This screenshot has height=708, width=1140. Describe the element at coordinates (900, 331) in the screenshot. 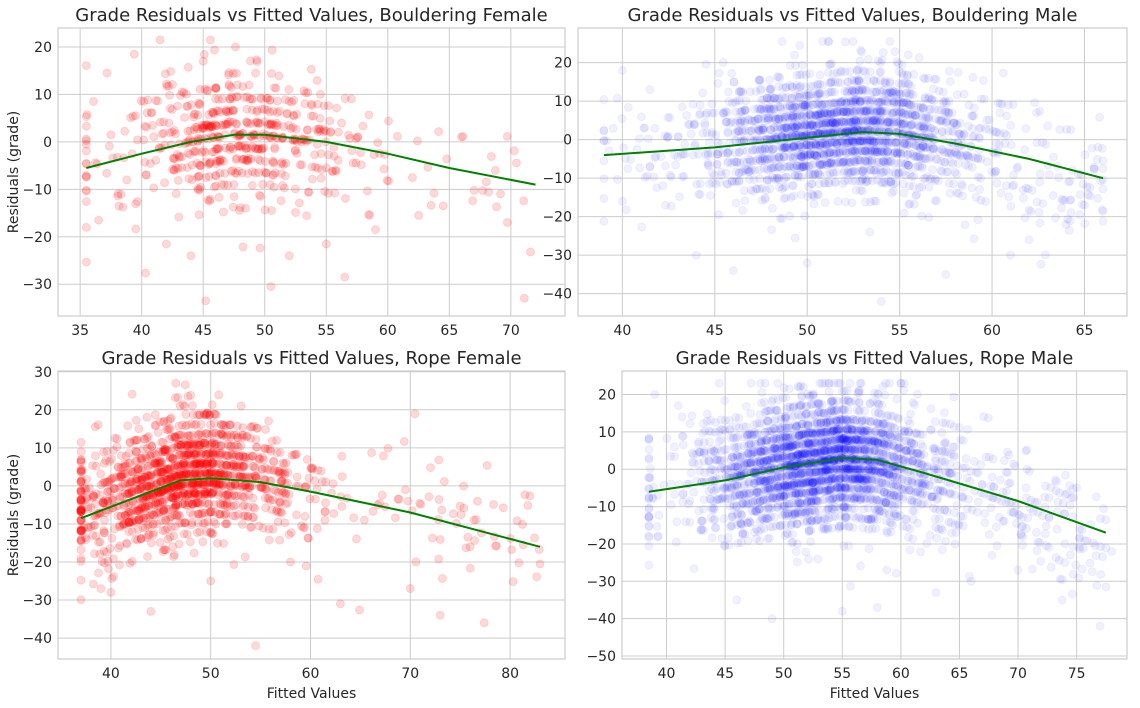

I see `x-tick-label: 55` at that location.